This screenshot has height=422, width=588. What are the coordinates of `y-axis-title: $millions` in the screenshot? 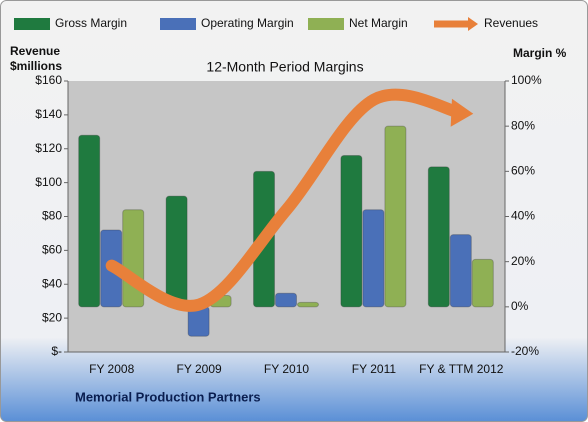 It's located at (36, 66).